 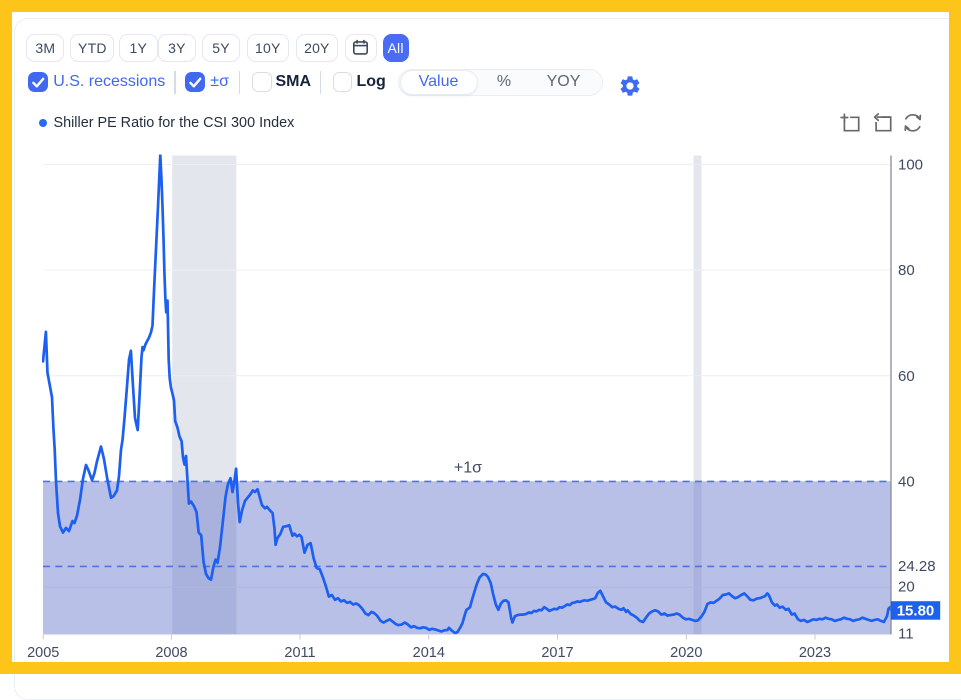 I want to click on svg-text: 100, so click(x=910, y=165).